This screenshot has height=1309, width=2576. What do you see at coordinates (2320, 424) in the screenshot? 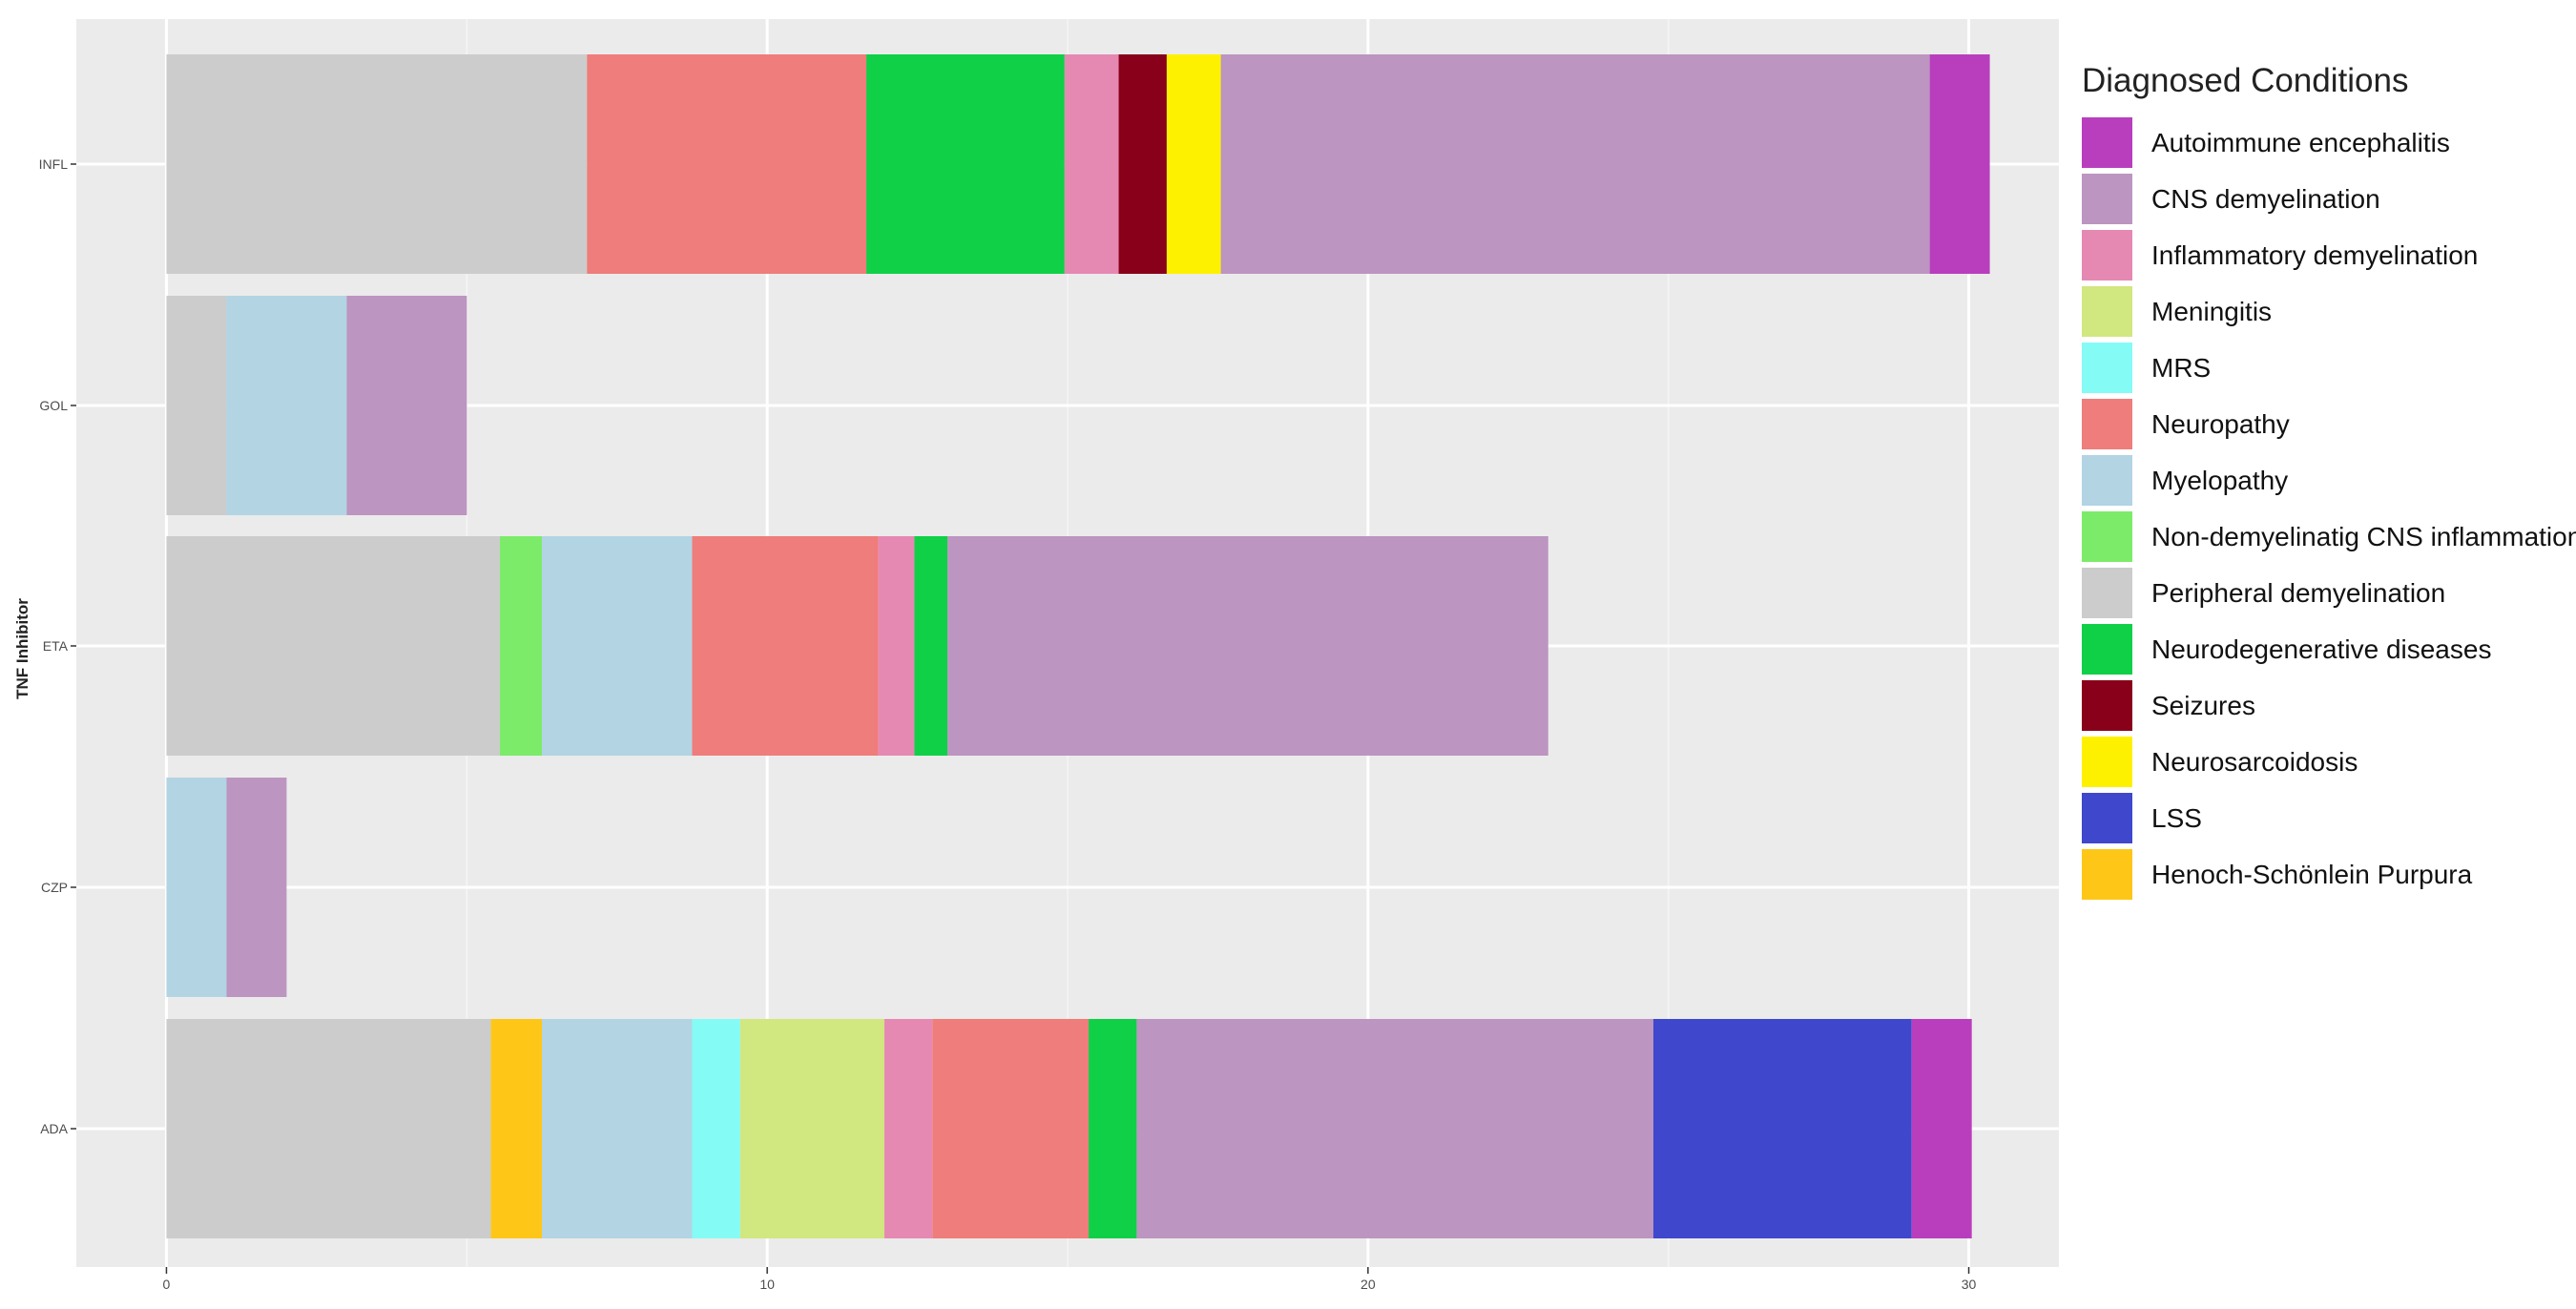
I see `legend-item: Neuropathy` at bounding box center [2320, 424].